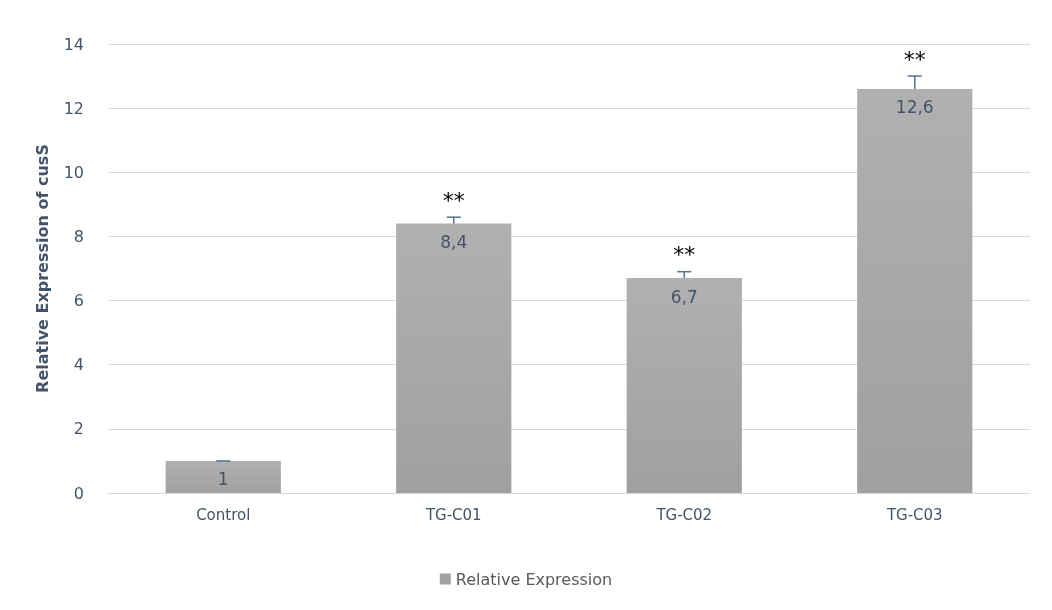 This screenshot has width=1052, height=610. I want to click on y-axis-title: Relative Expression of cusS, so click(42, 268).